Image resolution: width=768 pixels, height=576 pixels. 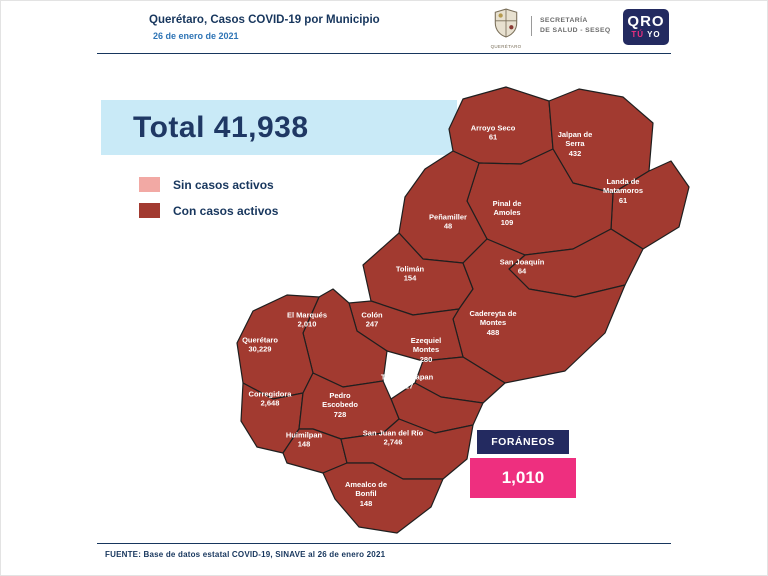 What do you see at coordinates (306, 319) in the screenshot?
I see `municipality-label-el-marques: El Marqués 2,010` at bounding box center [306, 319].